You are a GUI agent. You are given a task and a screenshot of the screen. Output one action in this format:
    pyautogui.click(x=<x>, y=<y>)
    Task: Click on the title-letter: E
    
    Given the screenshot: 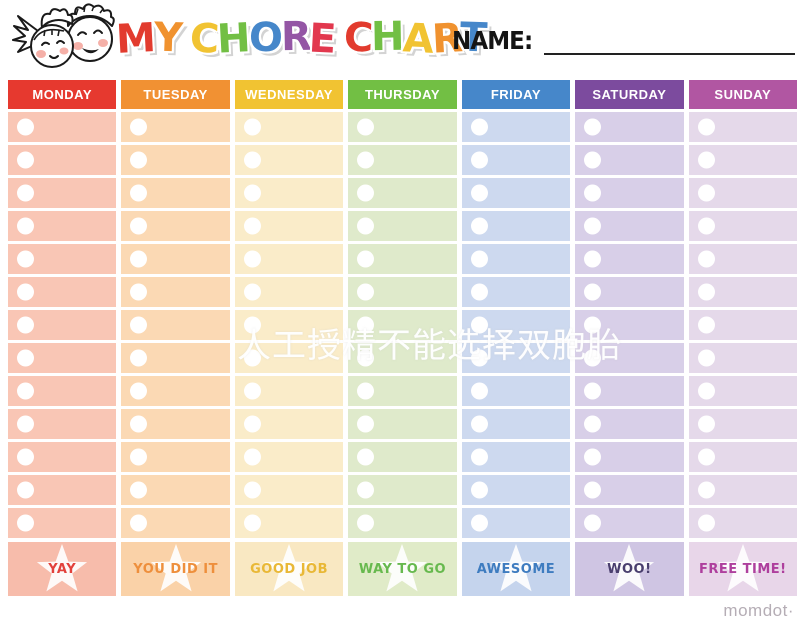 What is the action you would take?
    pyautogui.click(x=322, y=39)
    